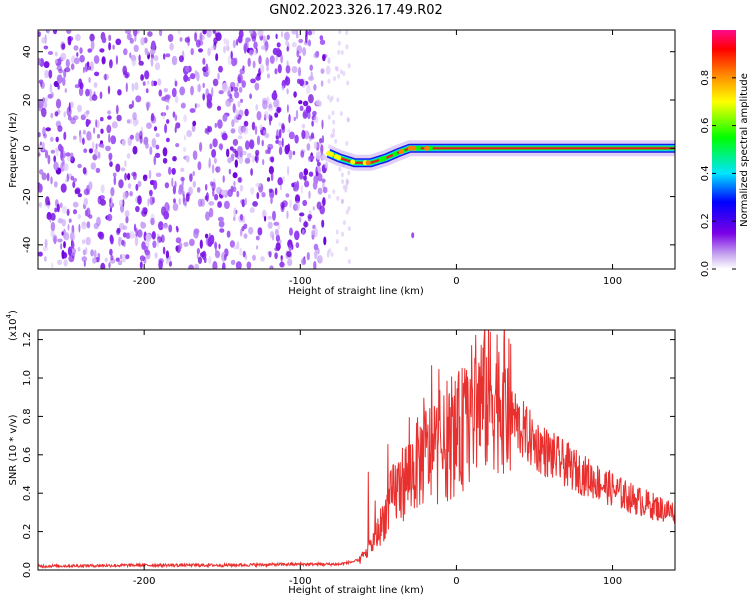 This screenshot has height=600, width=750. I want to click on meteor-track, so click(500, 189).